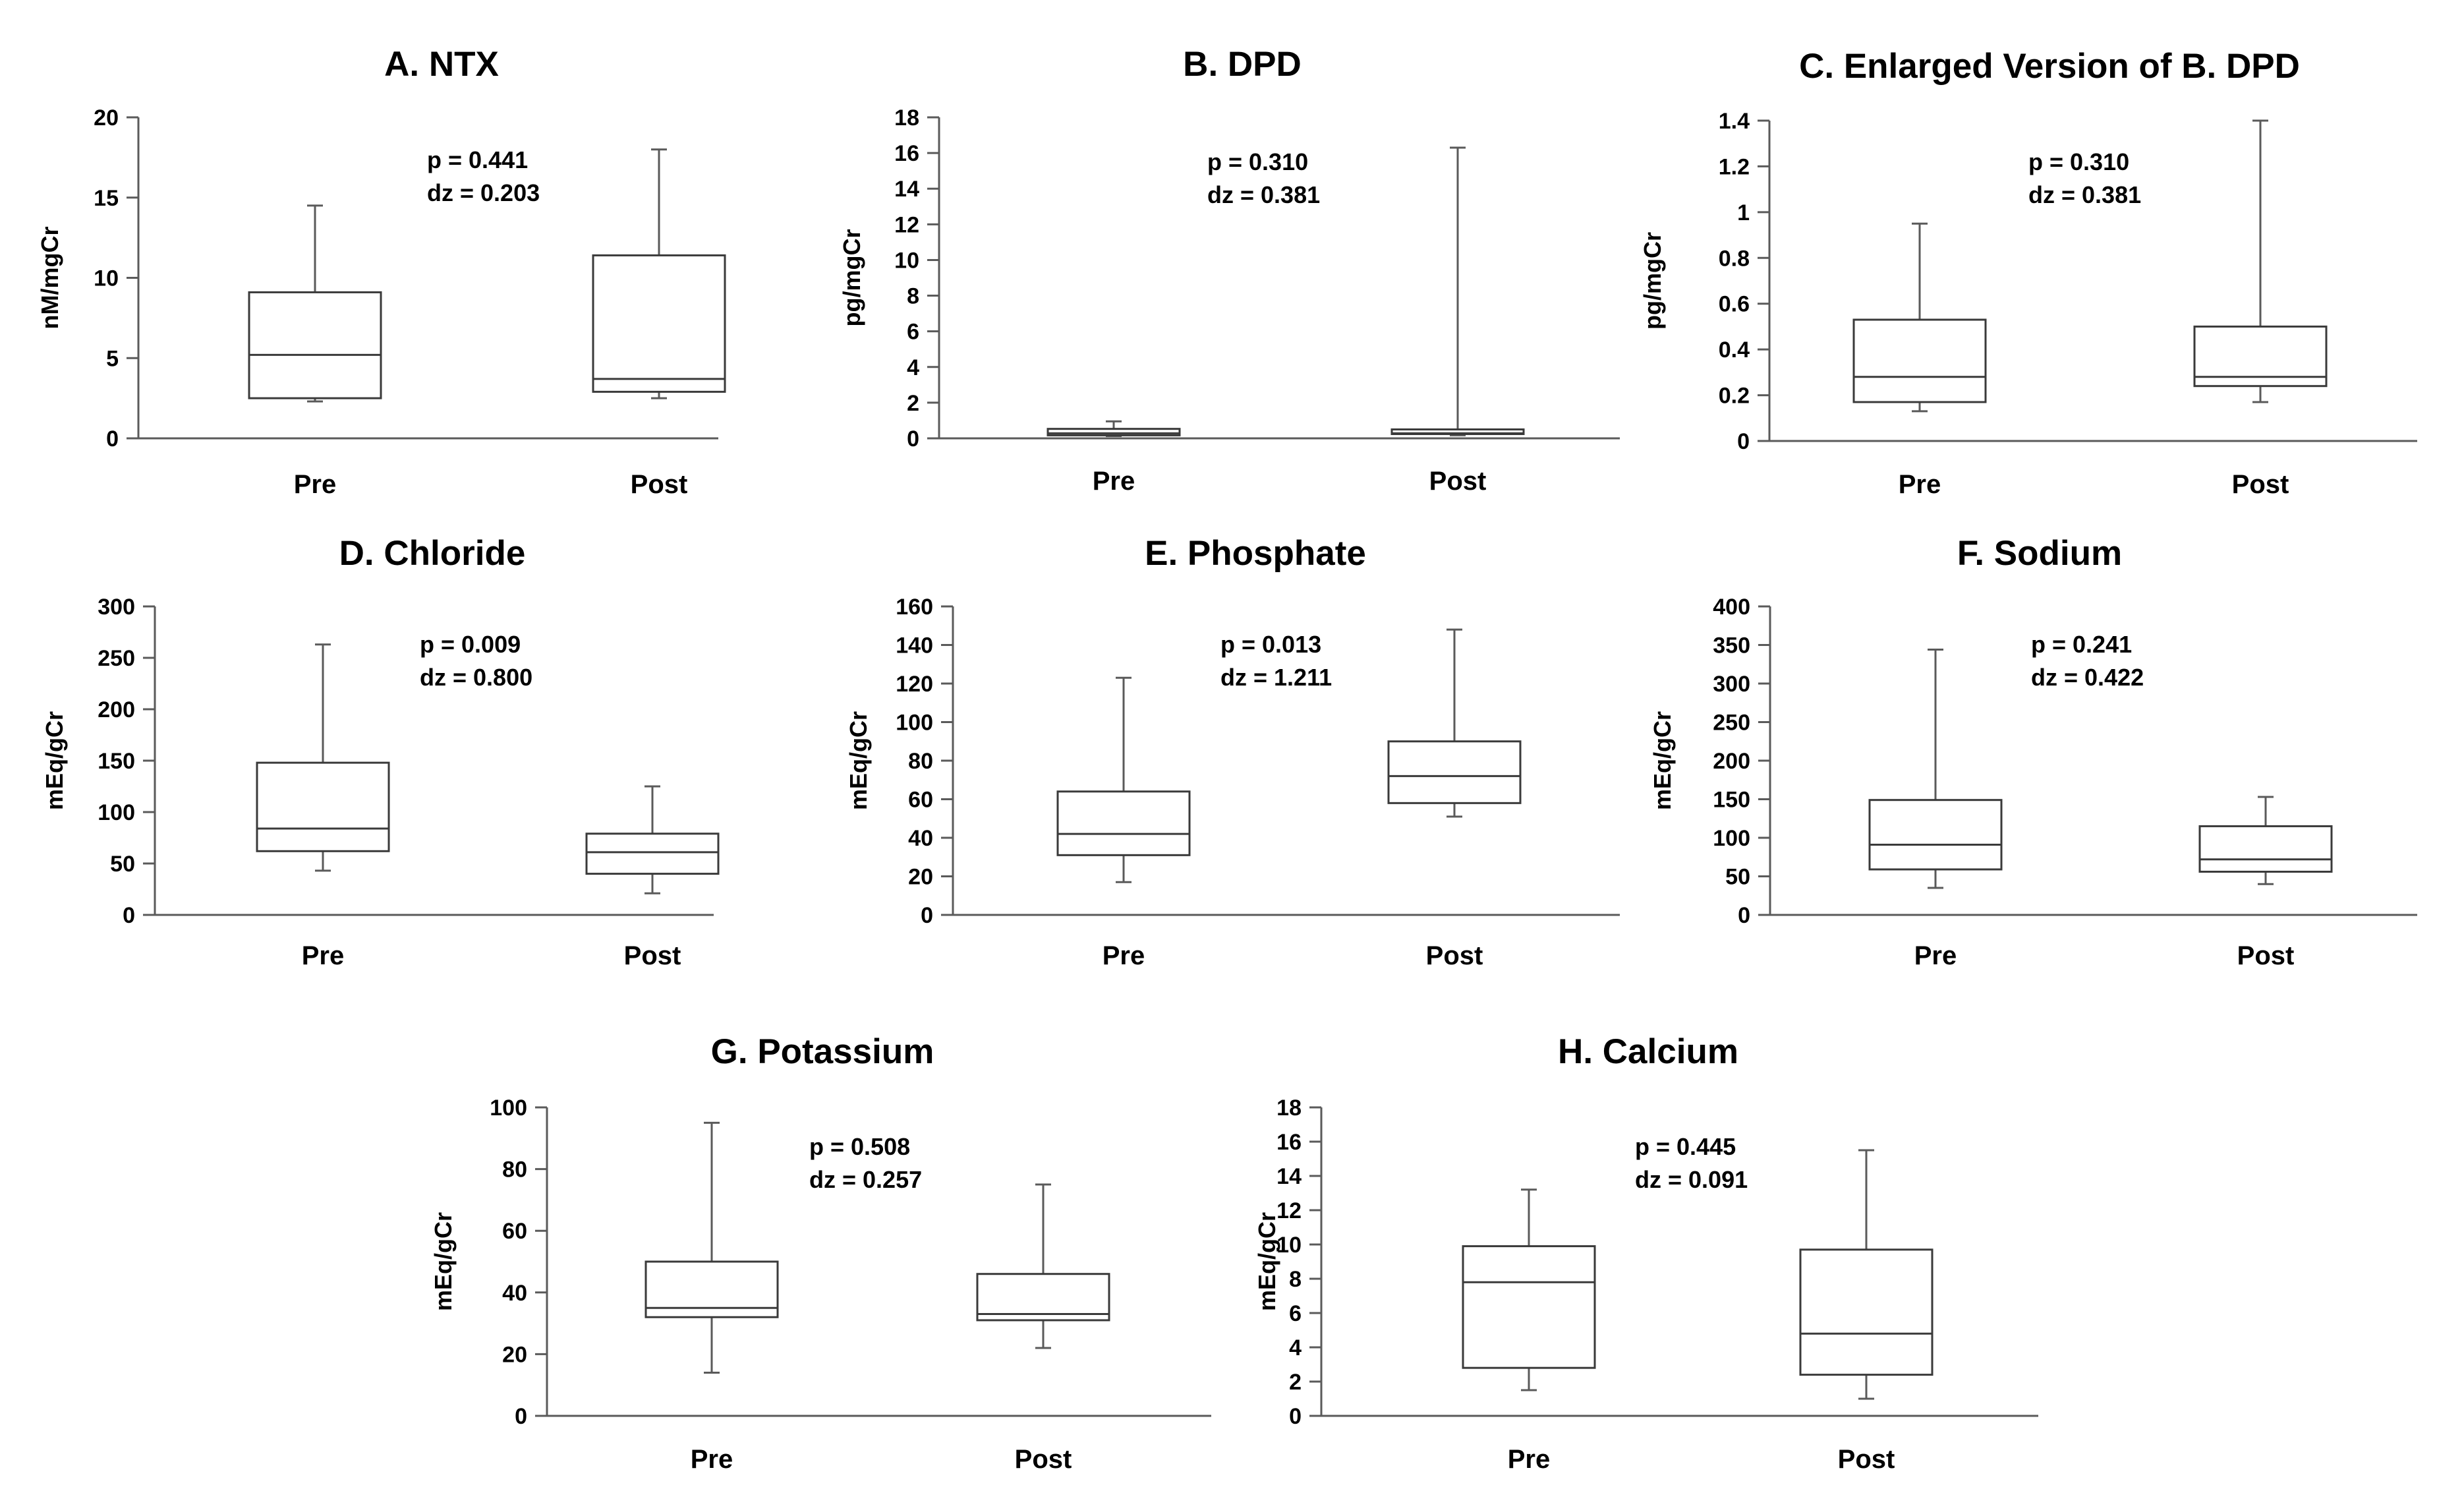 This screenshot has width=2464, height=1491. What do you see at coordinates (483, 192) in the screenshot?
I see `effect-size-annotation: dz = 0.203` at bounding box center [483, 192].